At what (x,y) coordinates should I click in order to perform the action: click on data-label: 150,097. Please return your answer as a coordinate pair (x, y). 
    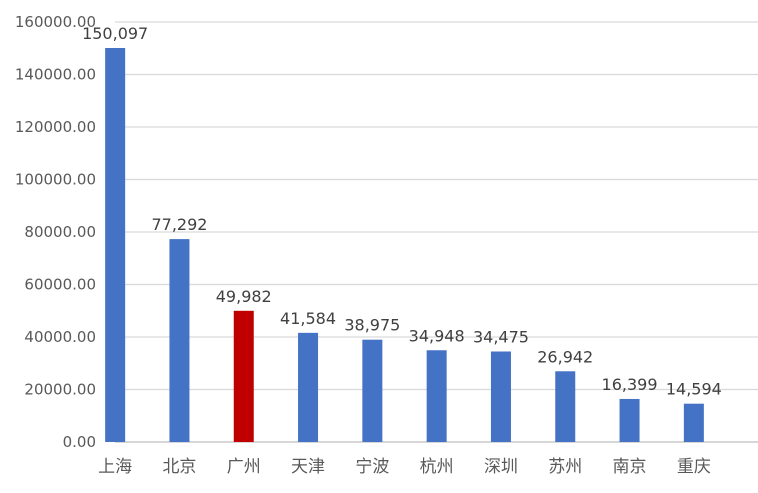
    Looking at the image, I should click on (115, 33).